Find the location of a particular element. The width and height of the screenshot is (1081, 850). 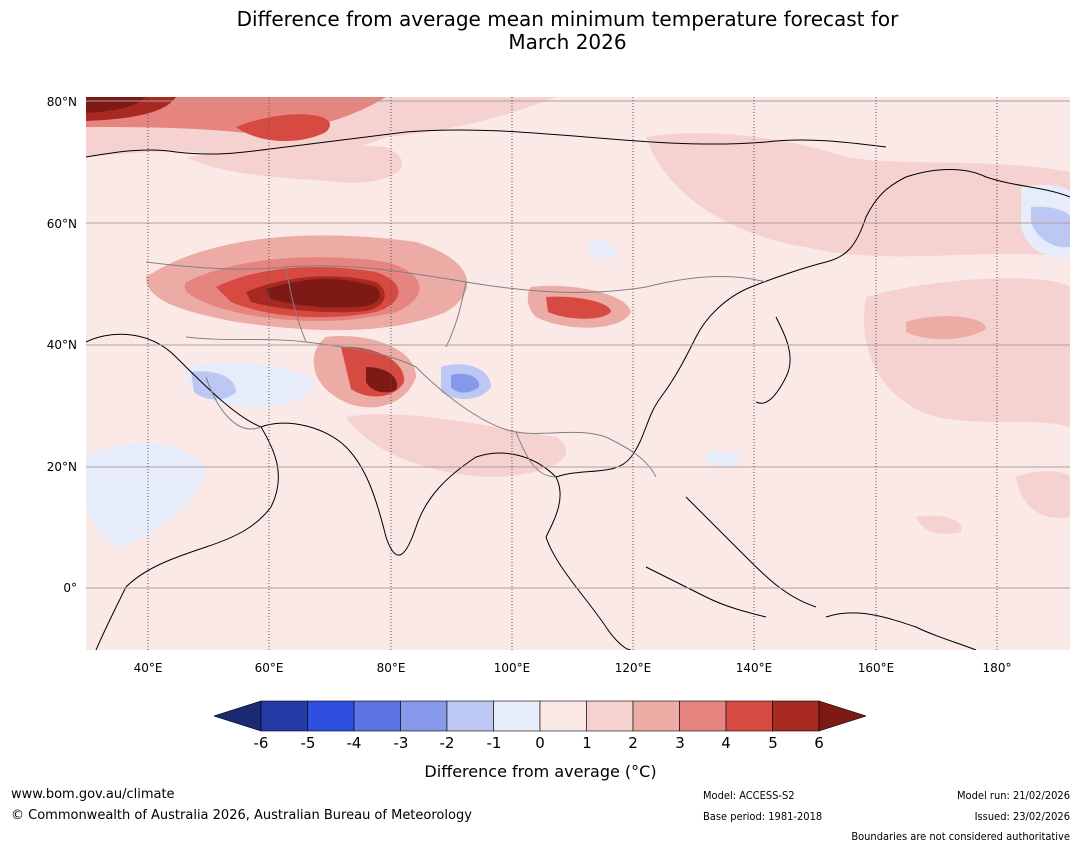

base-period-text: Base period: 1981-2018 is located at coordinates (763, 816).